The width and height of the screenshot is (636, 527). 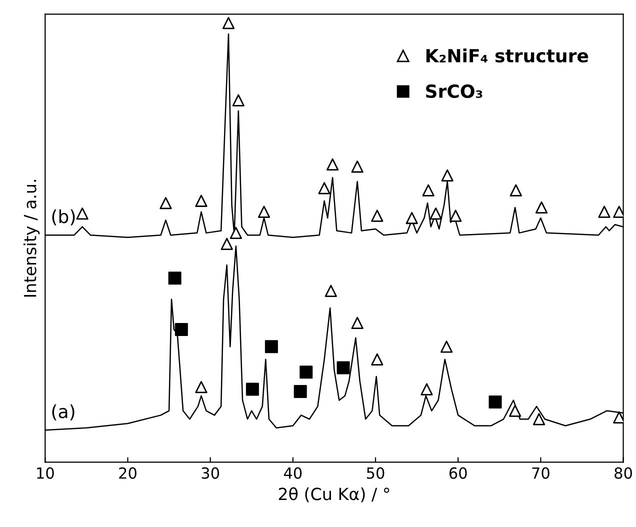 What do you see at coordinates (63, 412) in the screenshot?
I see `series-label: (a)` at bounding box center [63, 412].